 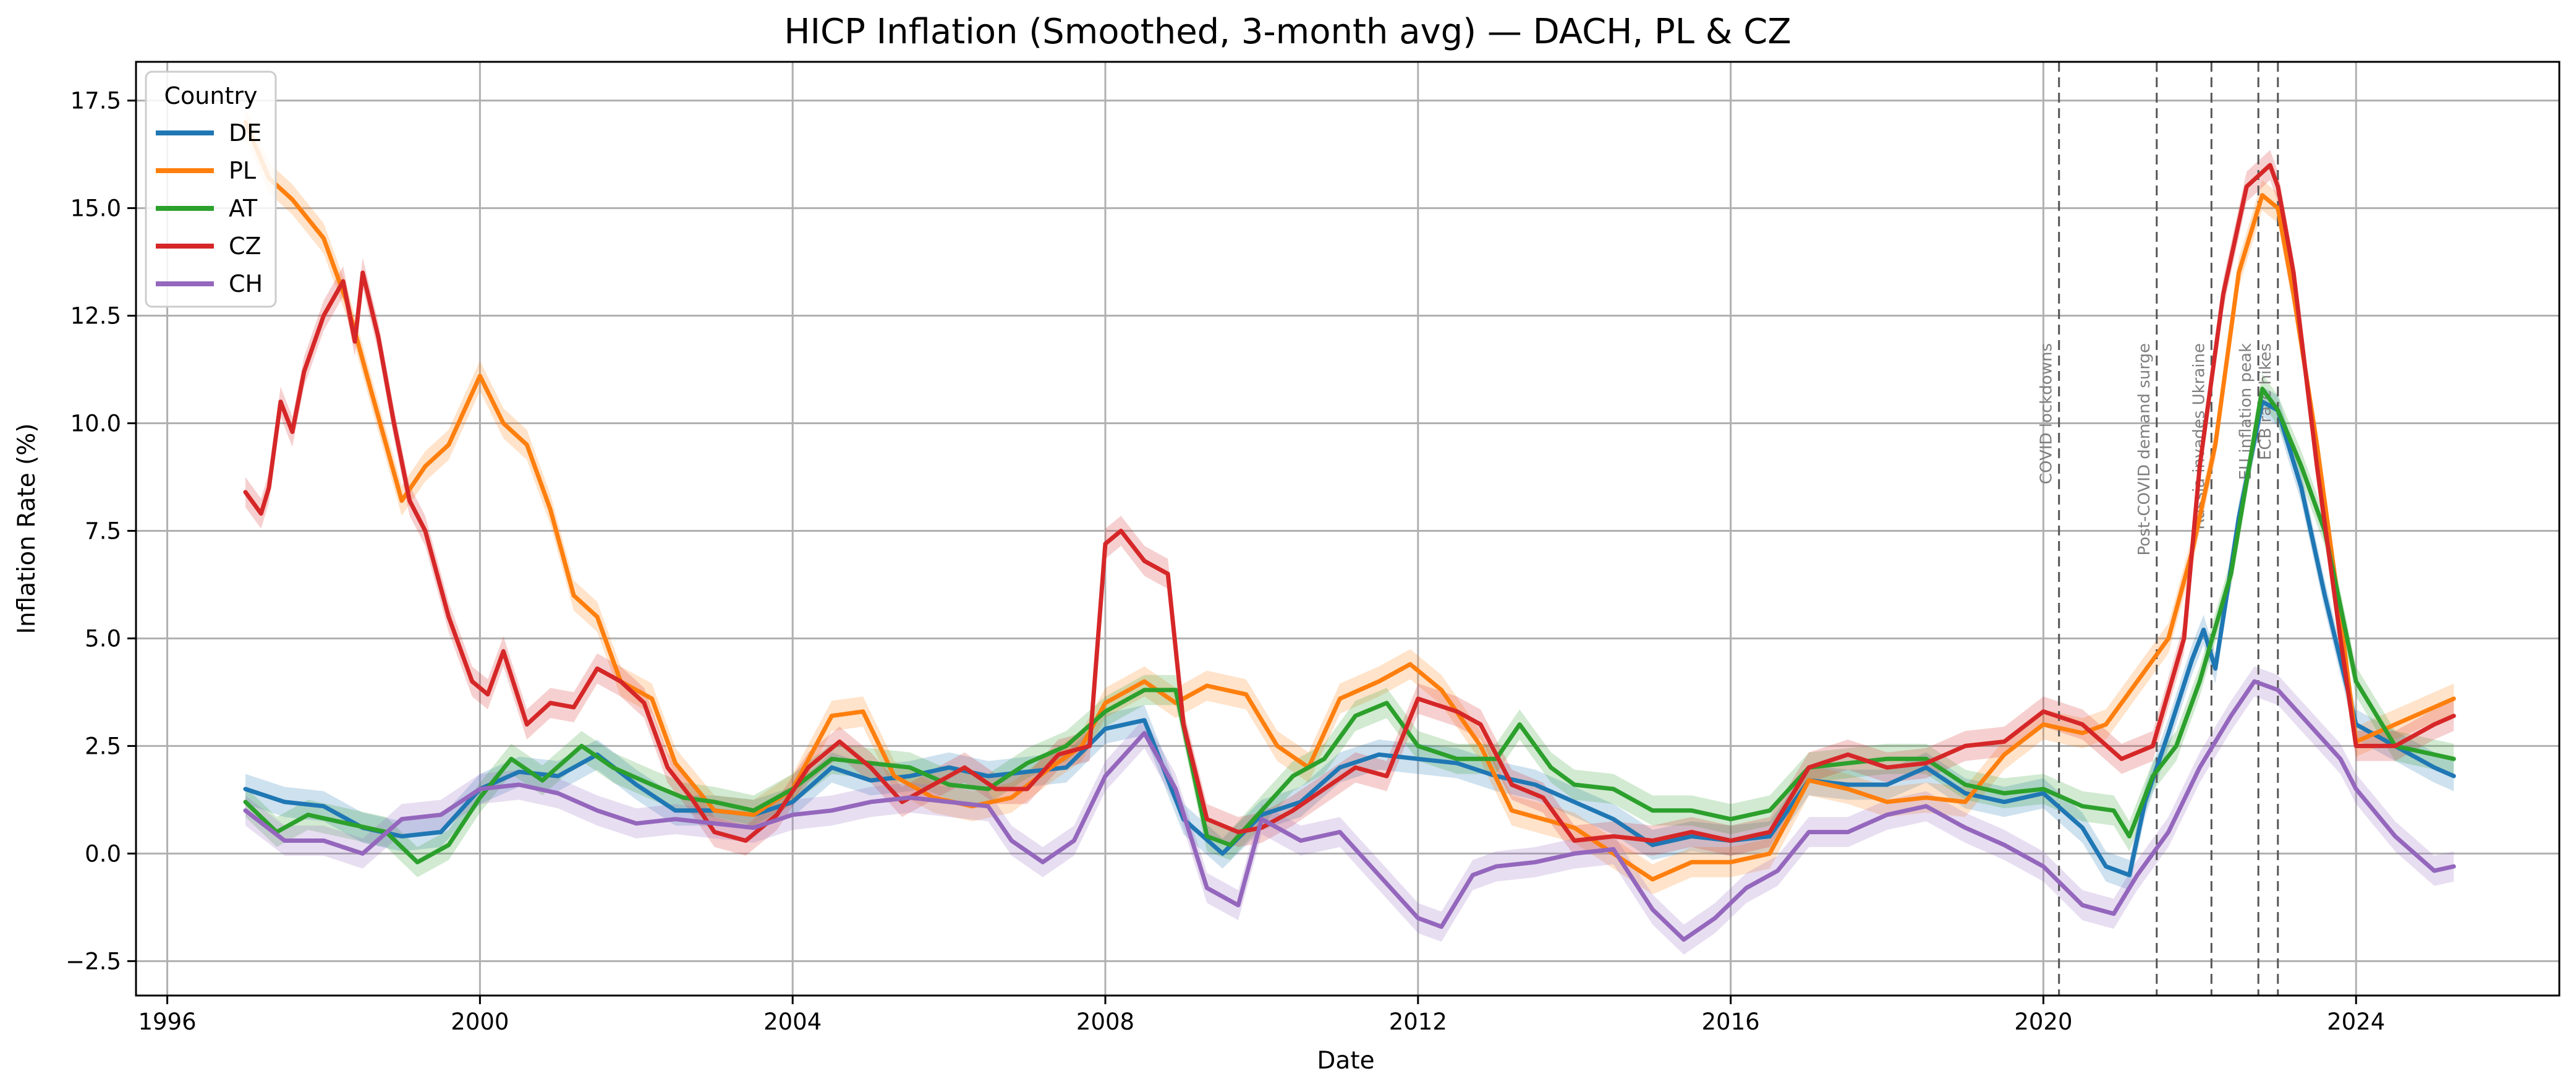 I want to click on y-tick-label: −2.5, so click(x=93, y=961).